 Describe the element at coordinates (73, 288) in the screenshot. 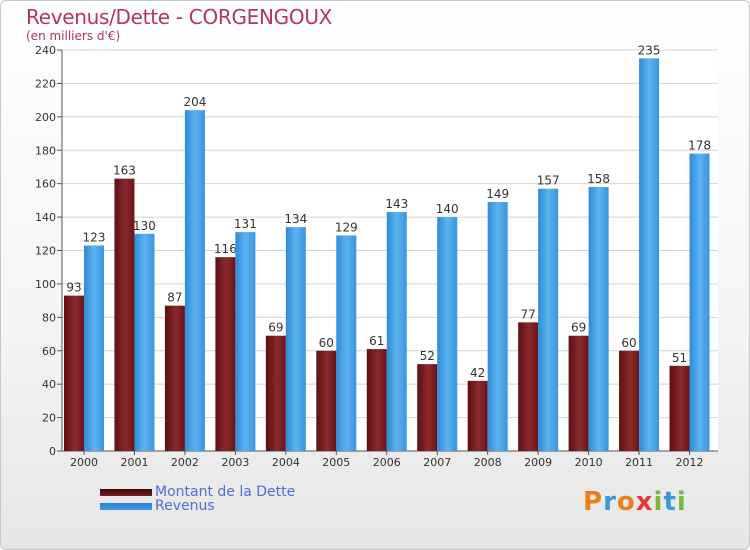

I see `data-label-dette: 93` at that location.